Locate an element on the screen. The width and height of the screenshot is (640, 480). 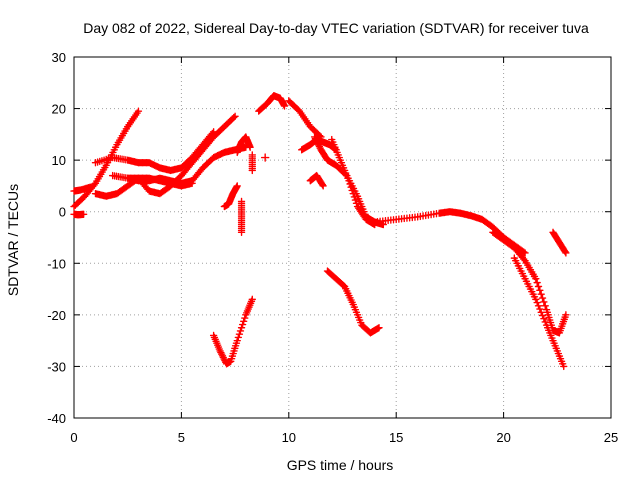
x-tick-label: 15 is located at coordinates (396, 437).